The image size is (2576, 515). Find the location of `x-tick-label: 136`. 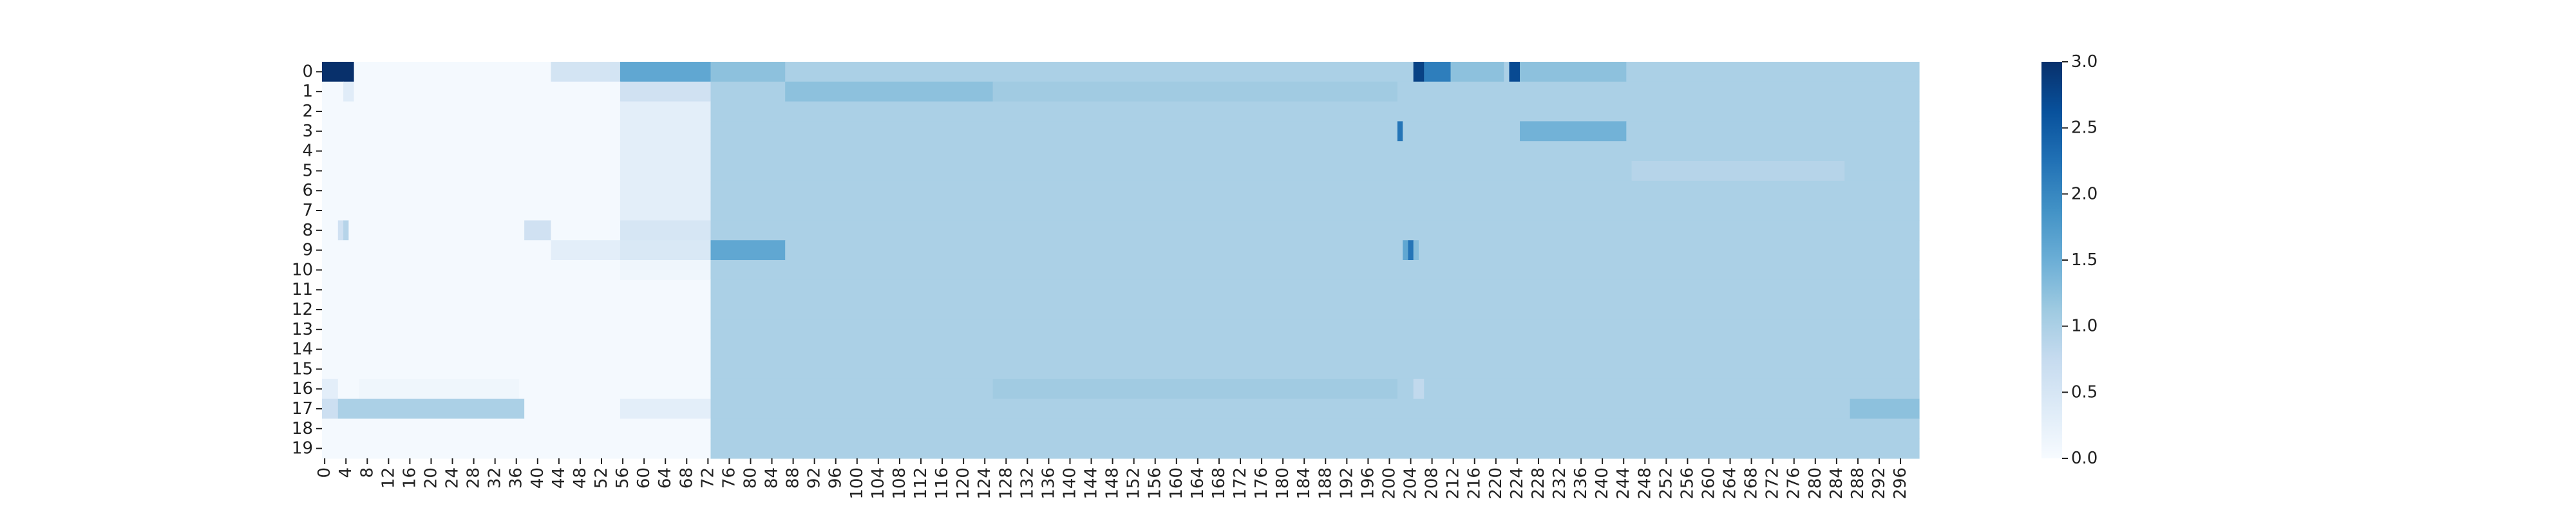

x-tick-label: 136 is located at coordinates (1048, 484).